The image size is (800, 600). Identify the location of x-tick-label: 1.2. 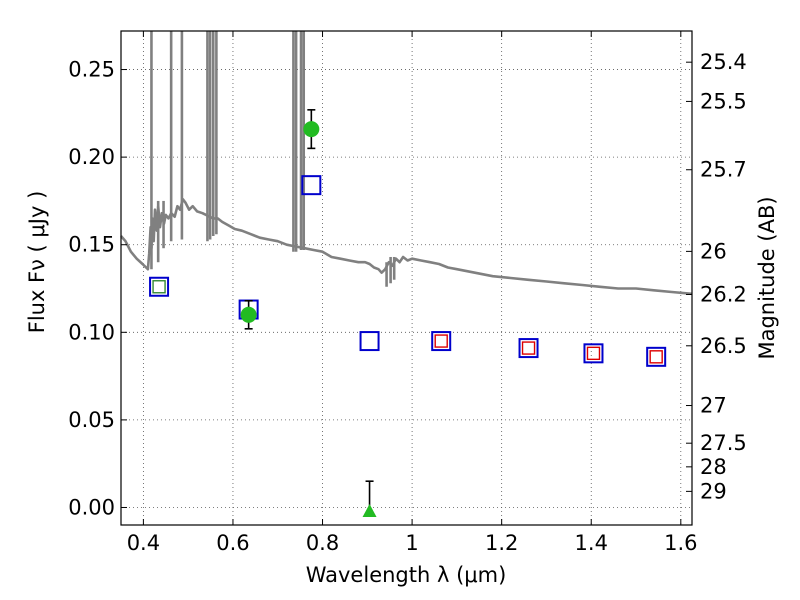
(501, 543).